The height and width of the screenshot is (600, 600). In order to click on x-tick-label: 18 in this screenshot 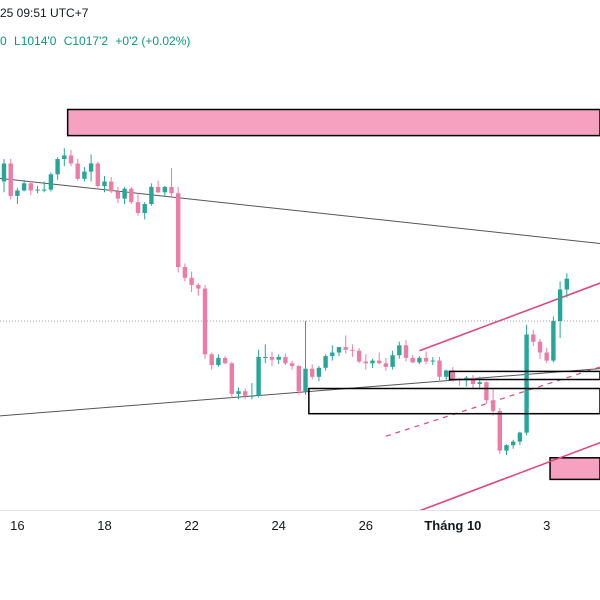, I will do `click(104, 525)`.